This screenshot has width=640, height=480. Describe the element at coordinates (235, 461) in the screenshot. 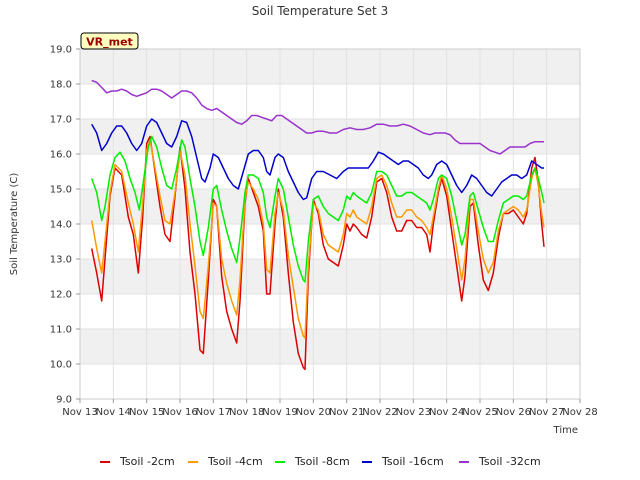

I see `legend-label-2: Tsoil -4cm` at that location.